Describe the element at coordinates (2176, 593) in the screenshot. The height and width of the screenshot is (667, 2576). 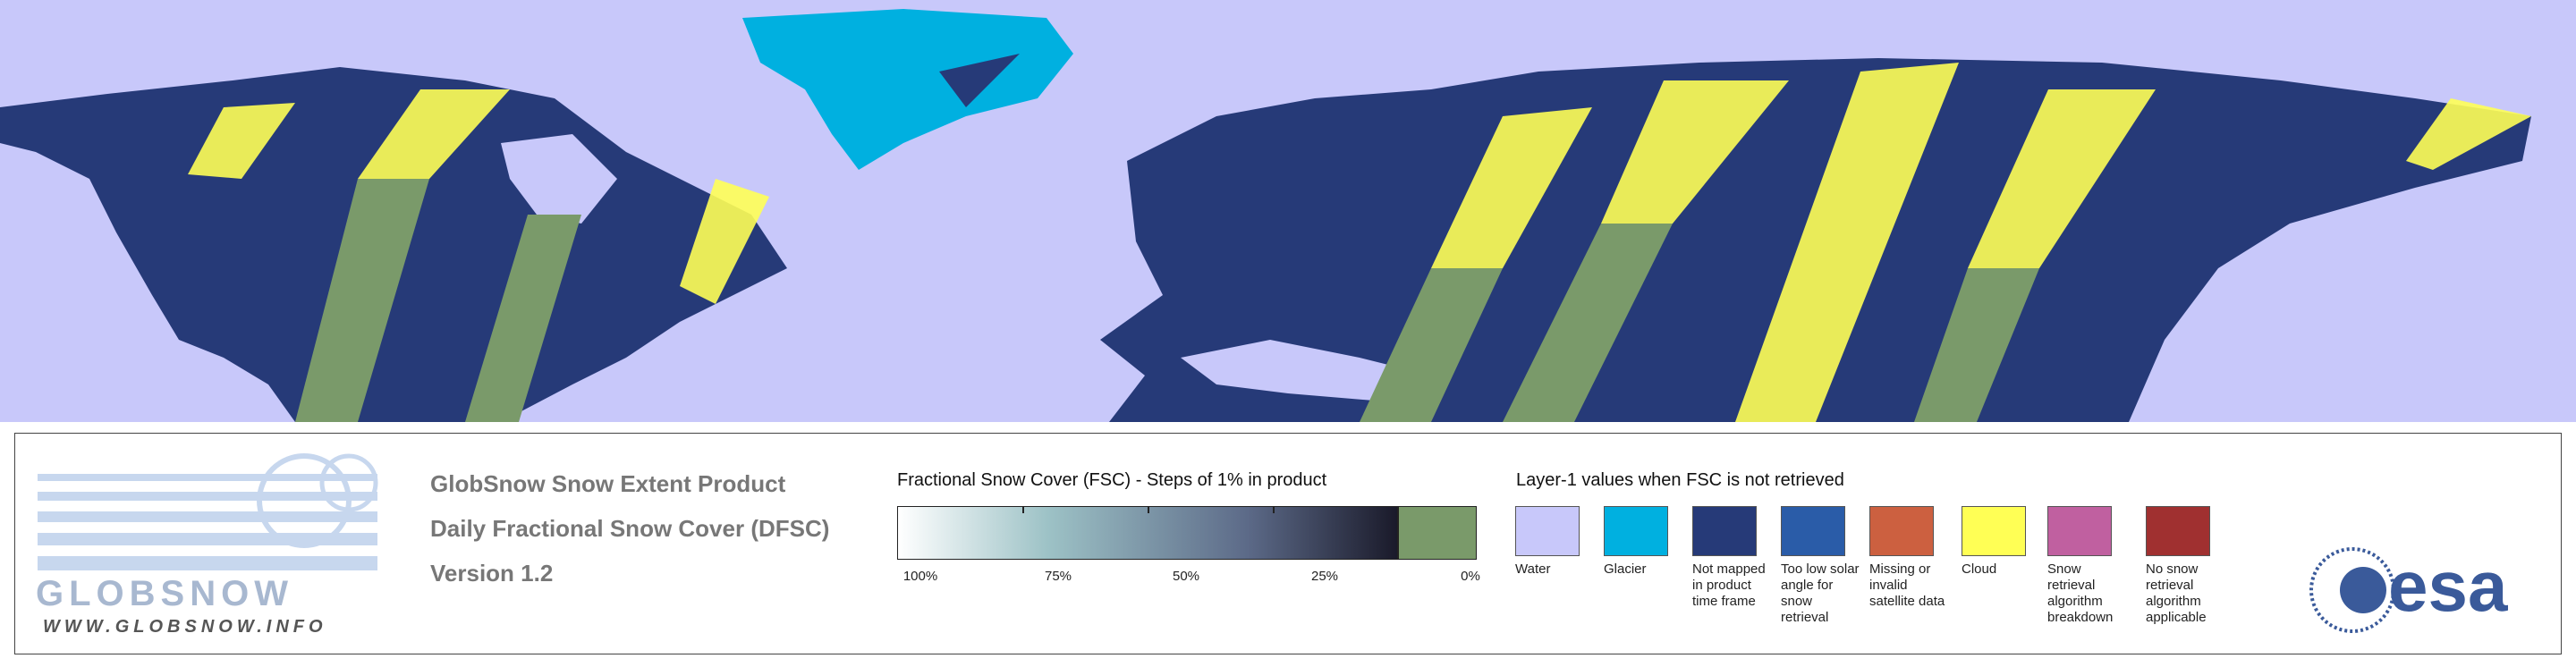
I see `legend-label: No snow retrieval algorithm applicable` at that location.